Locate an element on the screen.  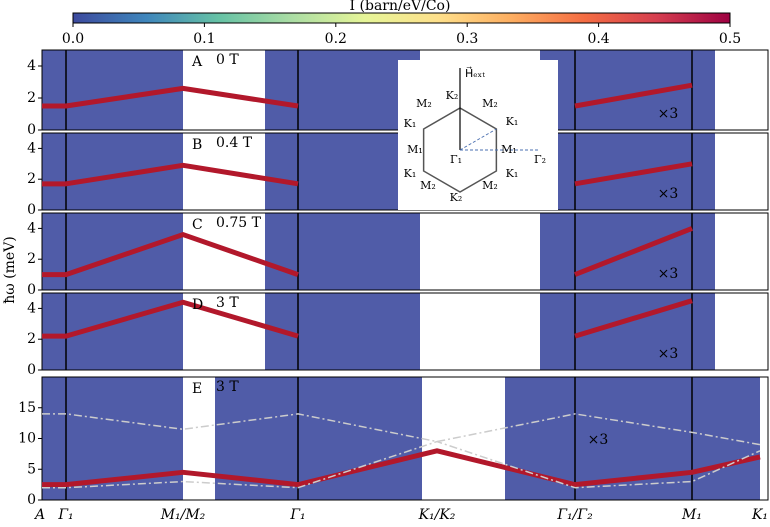
y-tick-label: 15 is located at coordinates (27, 408).